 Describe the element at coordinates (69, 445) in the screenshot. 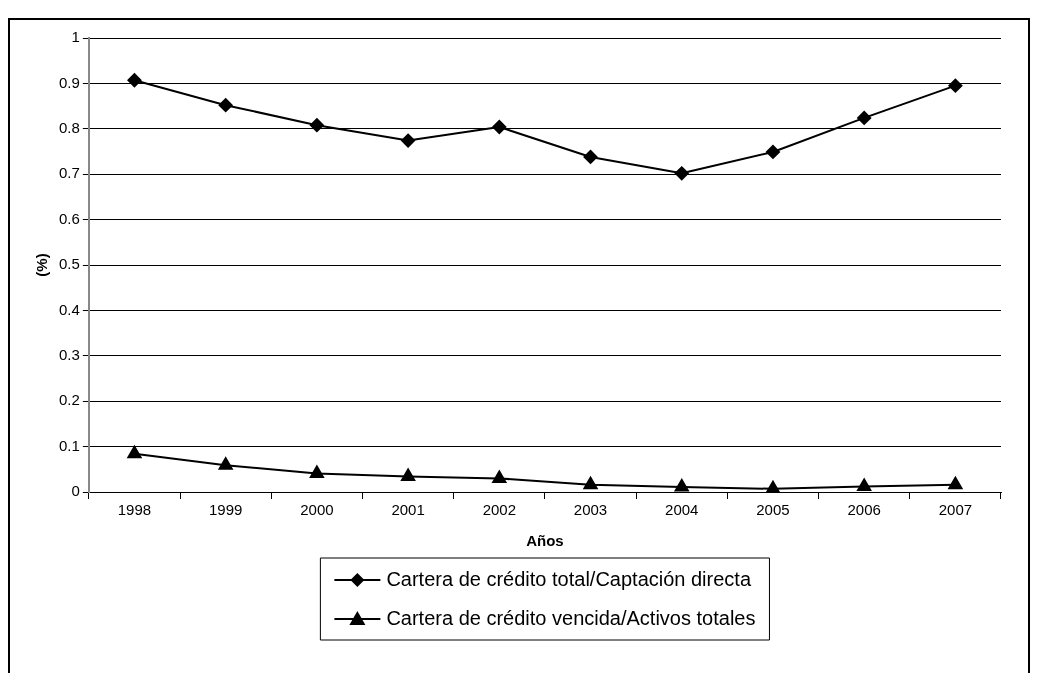

I see `y-tick-label: 0.1` at that location.